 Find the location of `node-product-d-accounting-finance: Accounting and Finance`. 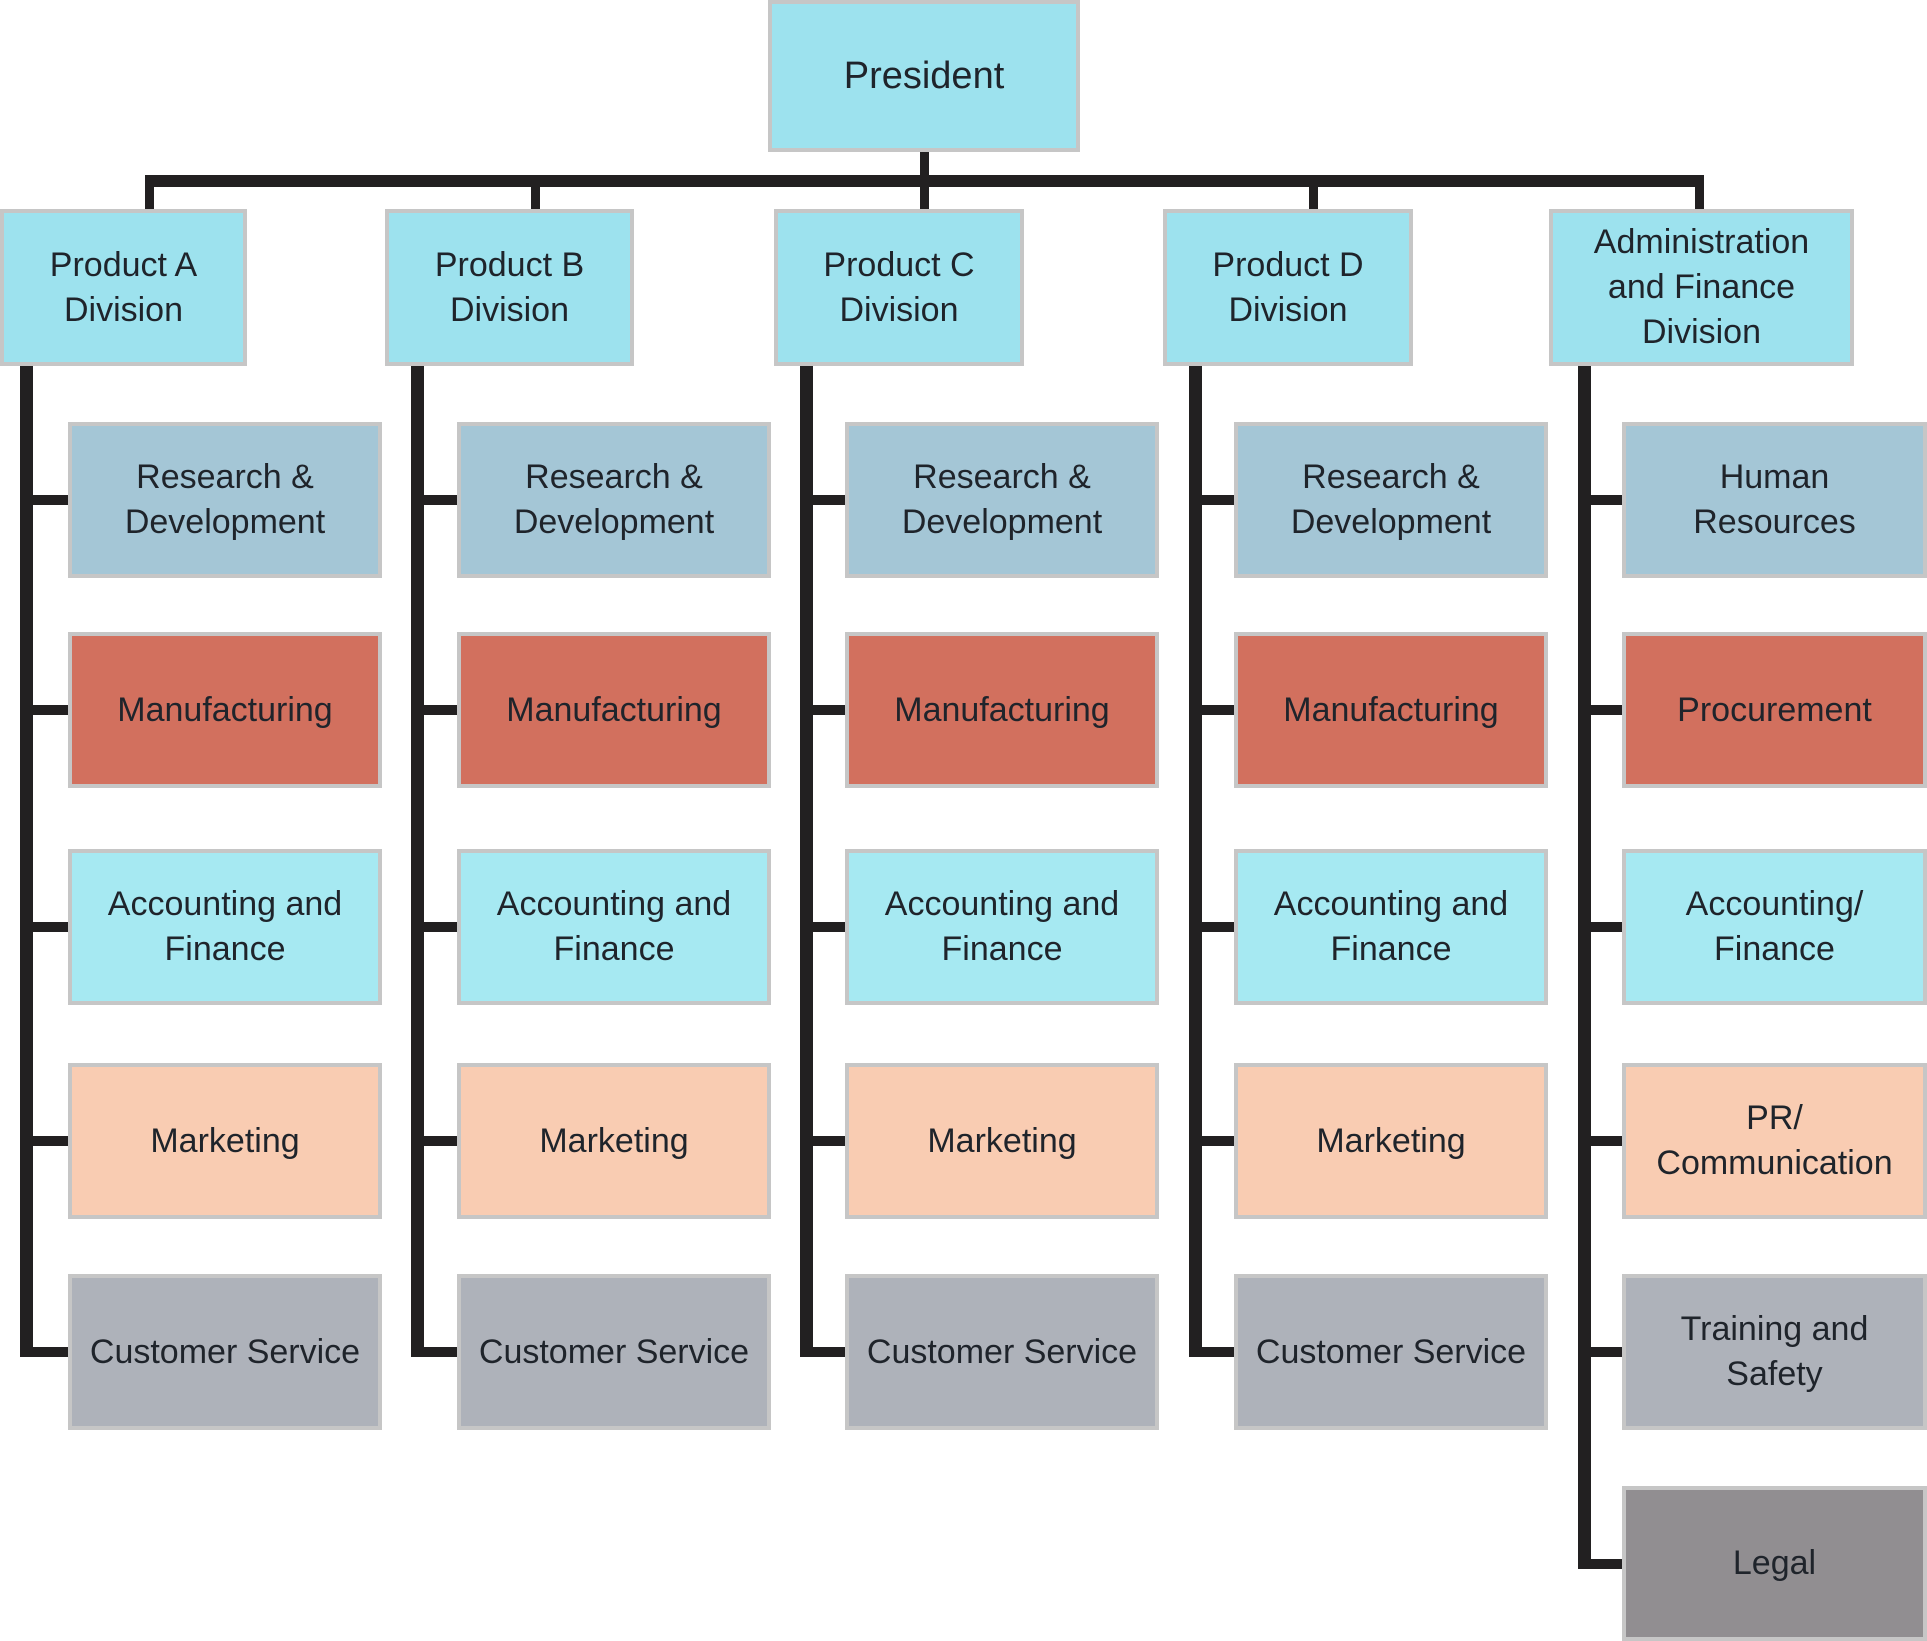

node-product-d-accounting-finance: Accounting and Finance is located at coordinates (1391, 927).